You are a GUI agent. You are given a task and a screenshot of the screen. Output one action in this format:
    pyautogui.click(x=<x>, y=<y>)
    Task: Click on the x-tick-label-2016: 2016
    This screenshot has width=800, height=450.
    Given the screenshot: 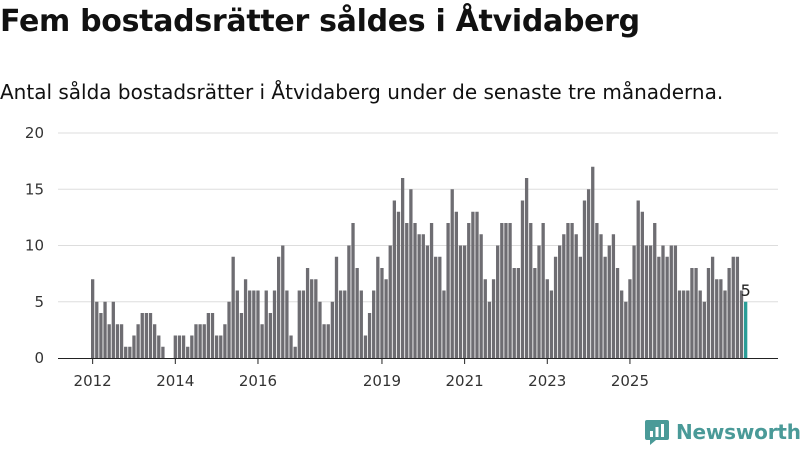 What is the action you would take?
    pyautogui.click(x=258, y=381)
    